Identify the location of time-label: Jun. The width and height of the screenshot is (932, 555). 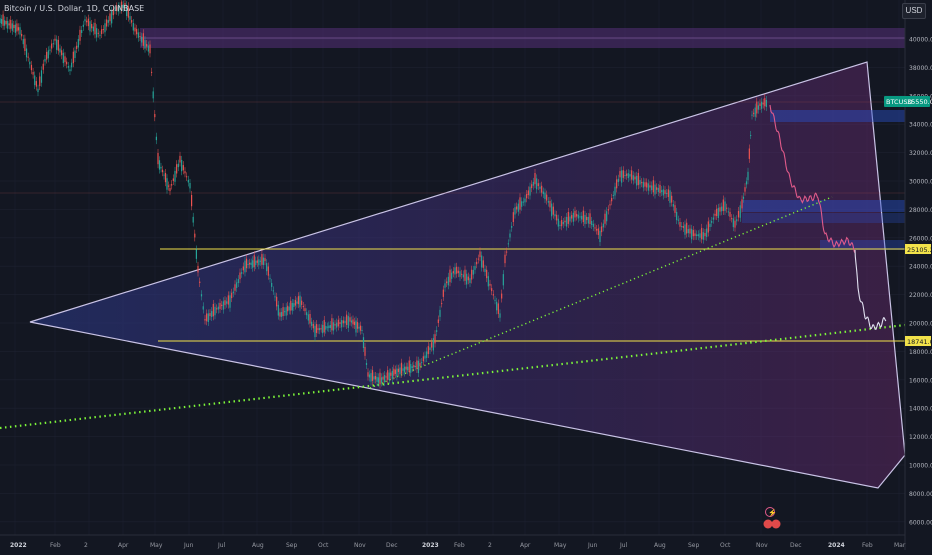
(592, 545).